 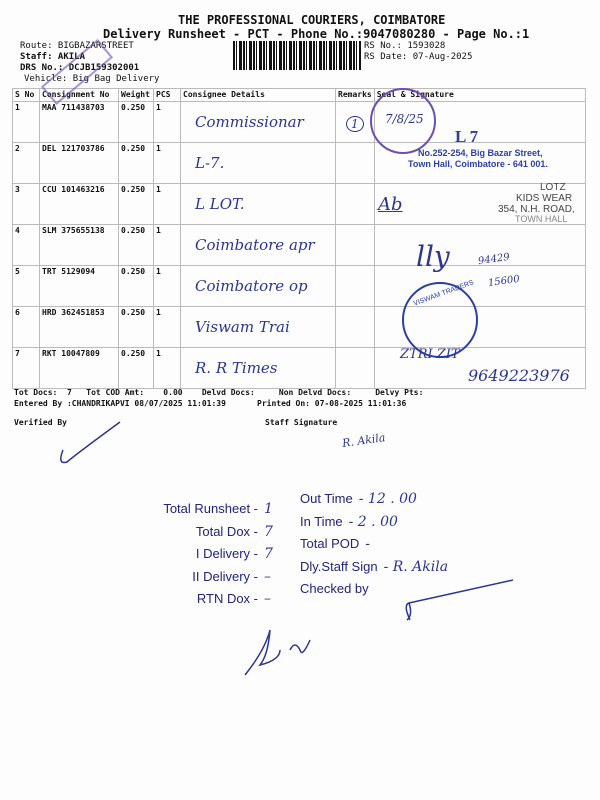 I want to click on cell-consignee: L-7., so click(x=258, y=163).